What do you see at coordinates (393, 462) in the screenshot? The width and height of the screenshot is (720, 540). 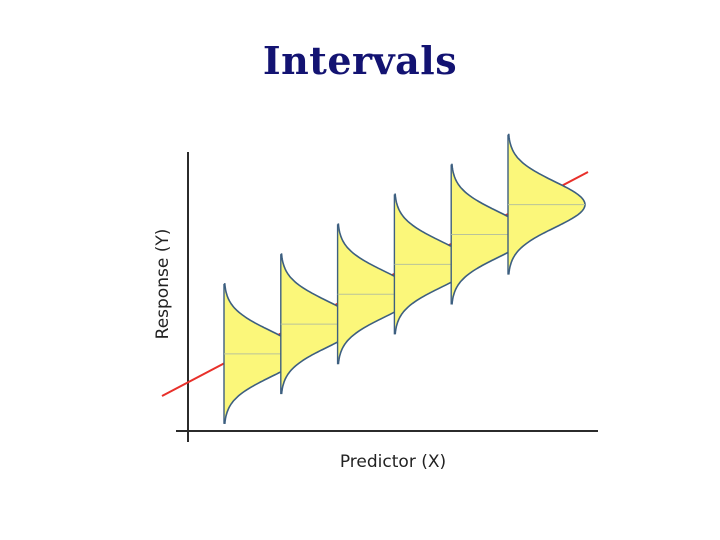 I see `x-axis-label: Predictor (X)` at bounding box center [393, 462].